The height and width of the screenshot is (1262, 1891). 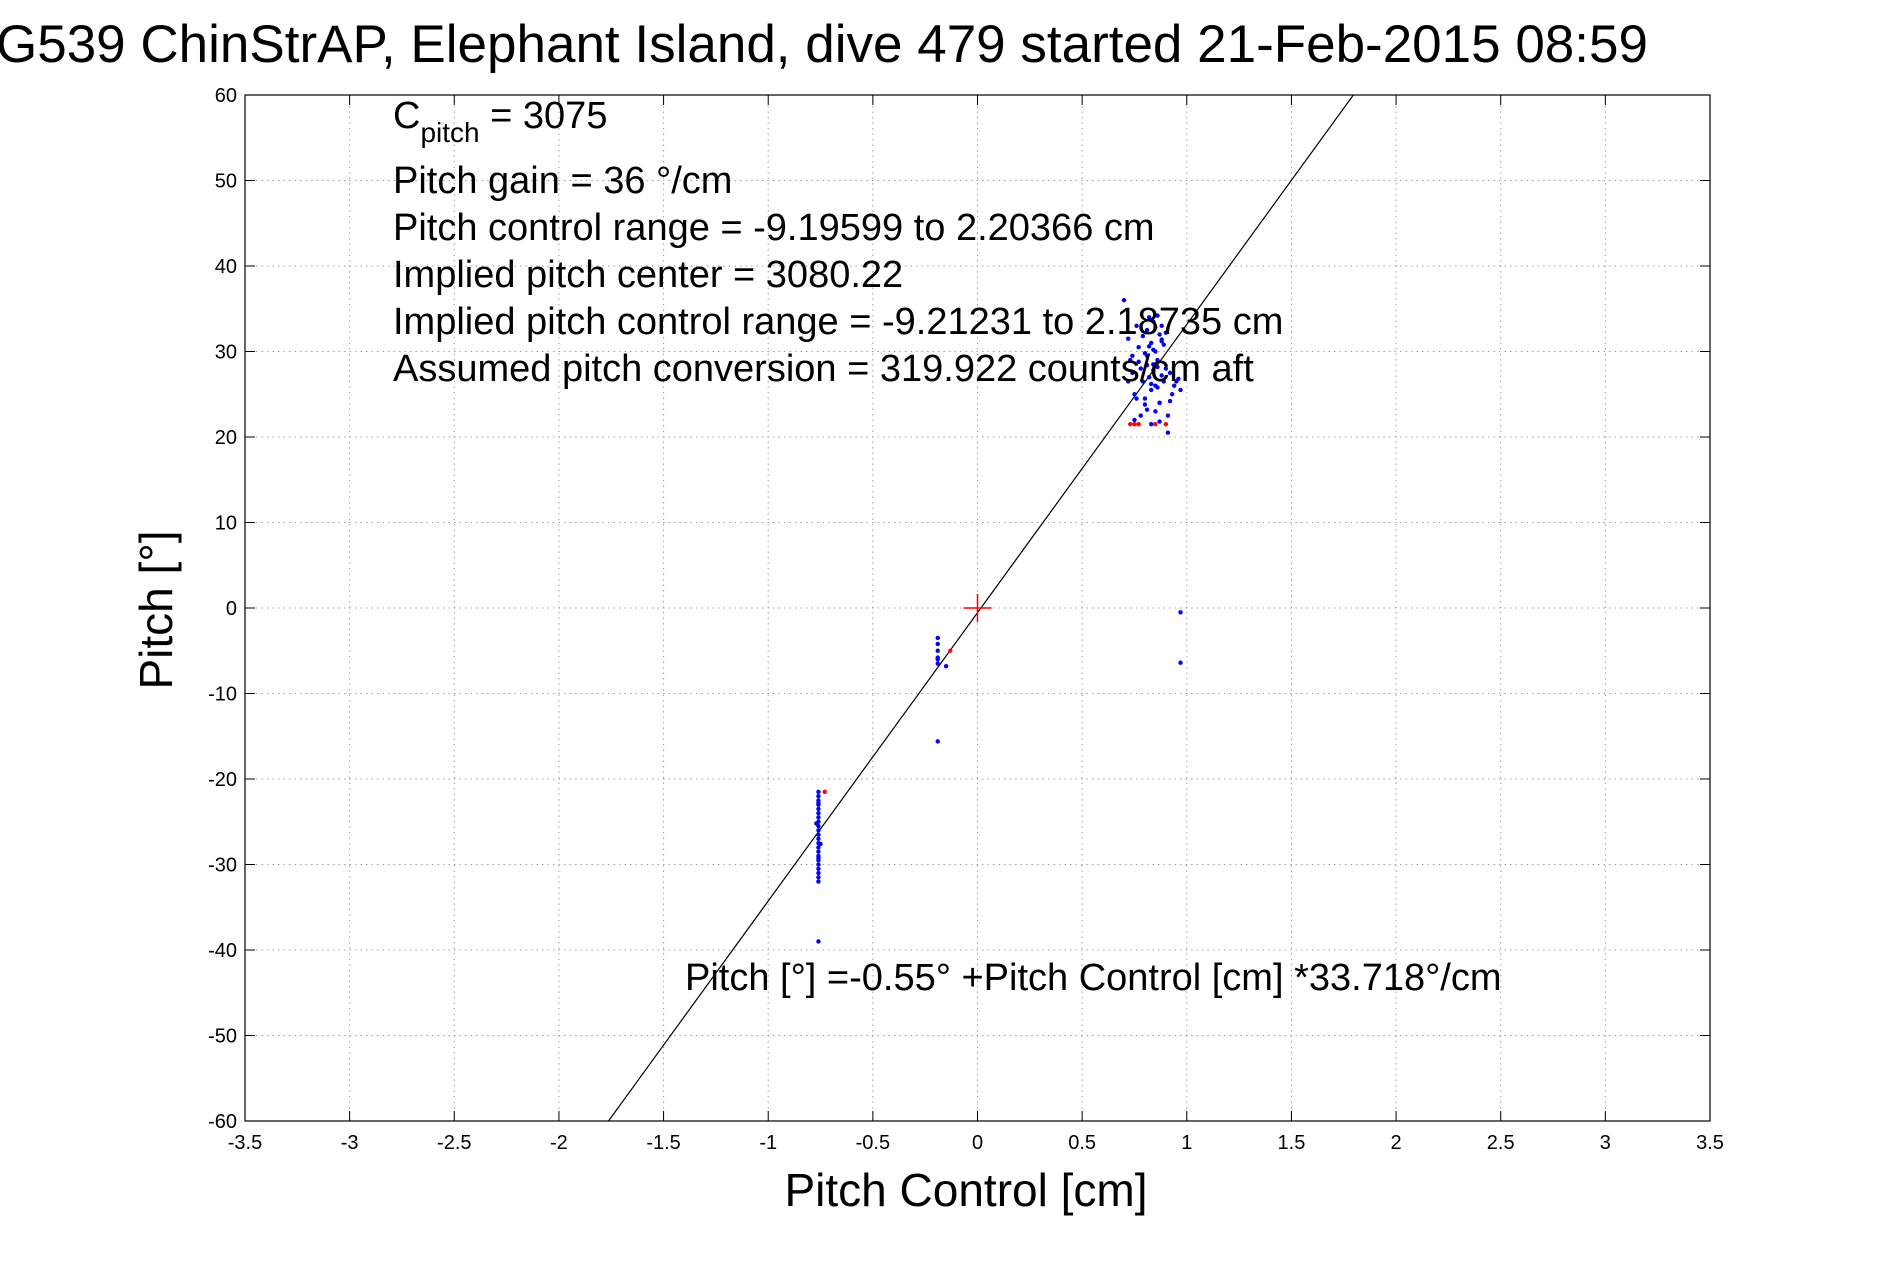 What do you see at coordinates (966, 1190) in the screenshot?
I see `x-axis-title: Pitch Control [cm]` at bounding box center [966, 1190].